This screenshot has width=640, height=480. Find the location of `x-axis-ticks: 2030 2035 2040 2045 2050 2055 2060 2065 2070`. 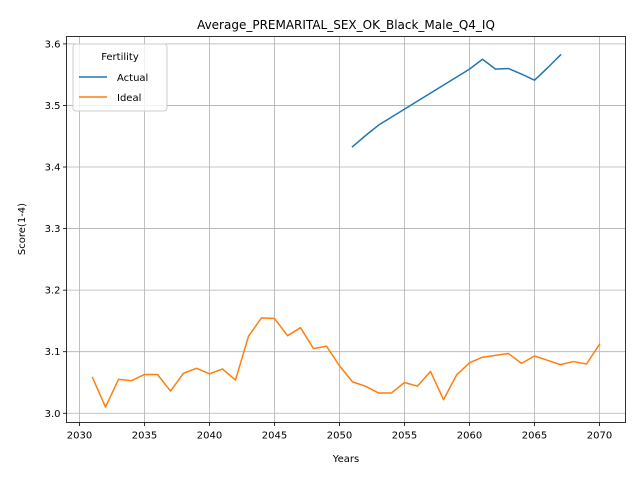

x-axis-ticks: 2030 2035 2040 2045 2050 2055 2060 2065 2070 is located at coordinates (339, 432).